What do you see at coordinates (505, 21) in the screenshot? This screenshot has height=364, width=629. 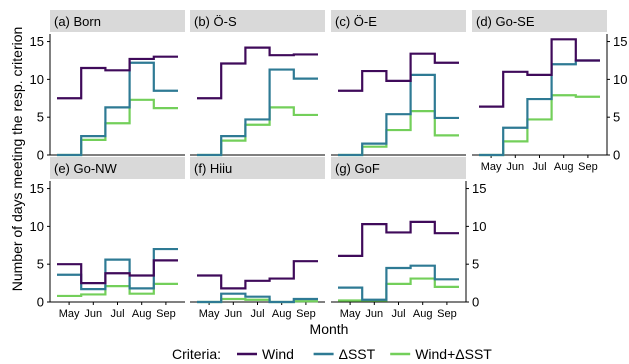 I see `panel-title: (d) Go-SE` at bounding box center [505, 21].